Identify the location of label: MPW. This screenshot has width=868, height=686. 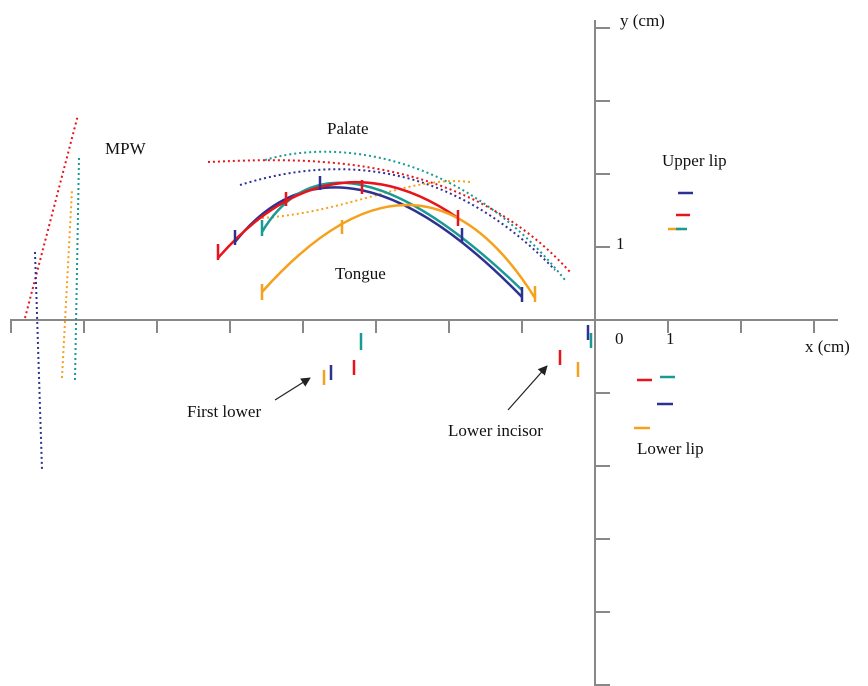
(126, 148).